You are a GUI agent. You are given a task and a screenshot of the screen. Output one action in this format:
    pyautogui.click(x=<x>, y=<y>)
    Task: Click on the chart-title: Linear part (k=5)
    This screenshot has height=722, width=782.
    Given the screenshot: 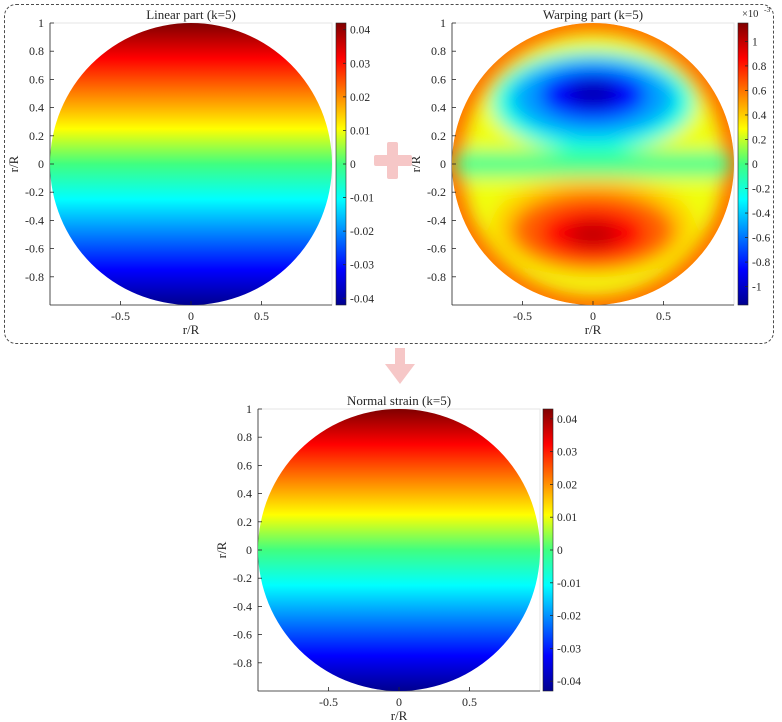 What is the action you would take?
    pyautogui.click(x=191, y=14)
    